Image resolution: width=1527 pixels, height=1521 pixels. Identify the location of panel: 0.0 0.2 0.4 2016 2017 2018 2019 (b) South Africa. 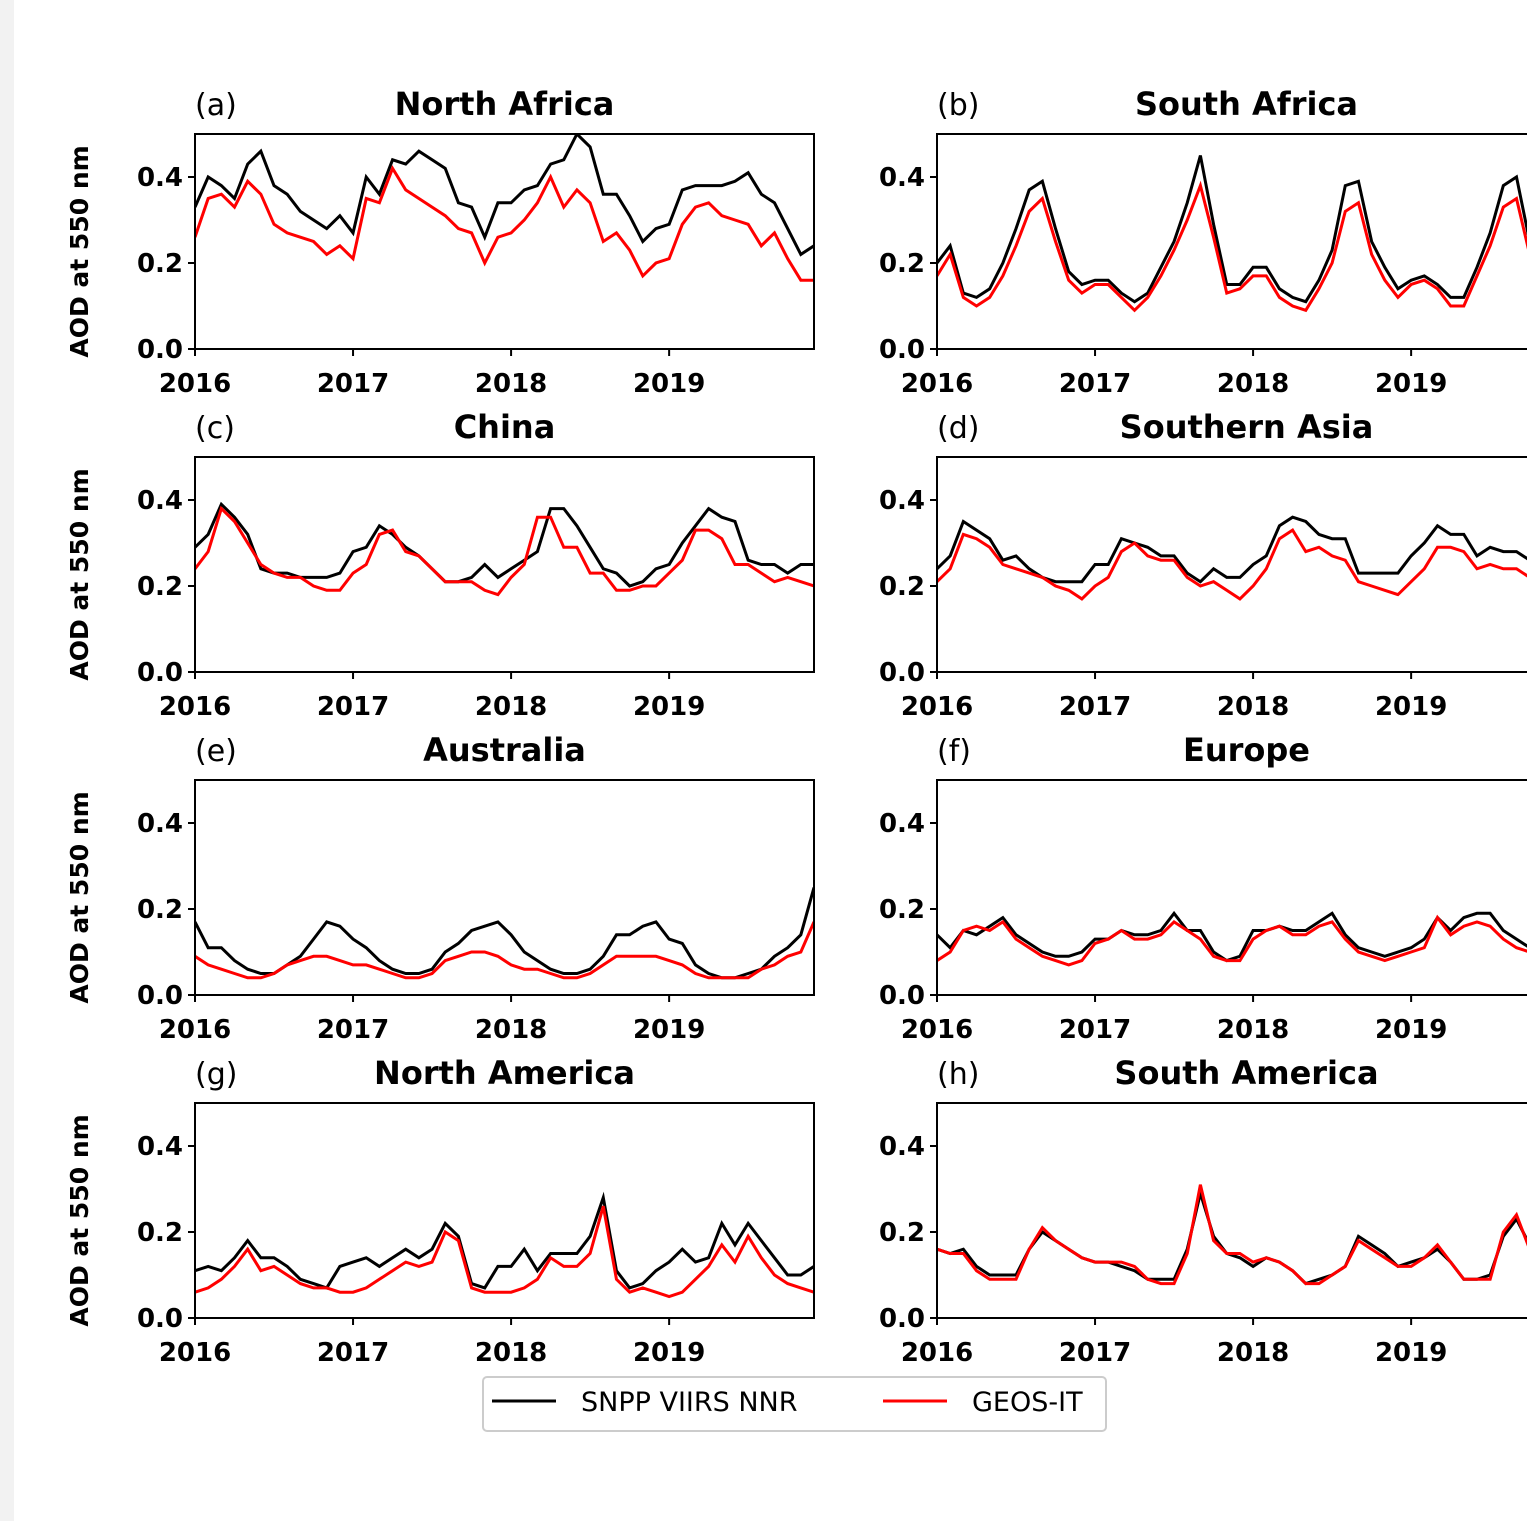
(1203, 242).